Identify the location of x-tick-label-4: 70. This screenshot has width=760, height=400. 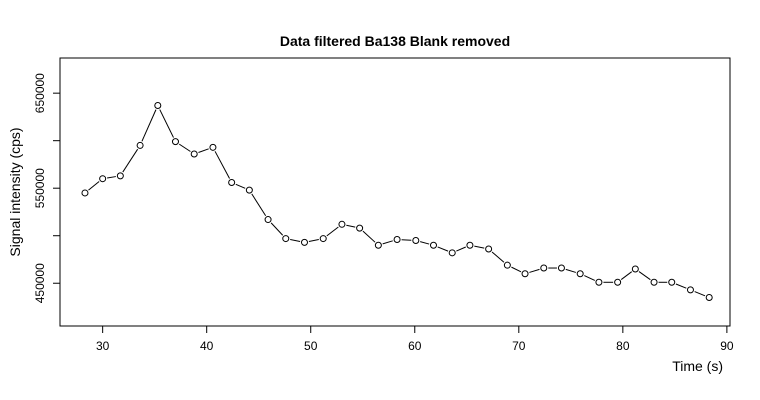
(519, 346).